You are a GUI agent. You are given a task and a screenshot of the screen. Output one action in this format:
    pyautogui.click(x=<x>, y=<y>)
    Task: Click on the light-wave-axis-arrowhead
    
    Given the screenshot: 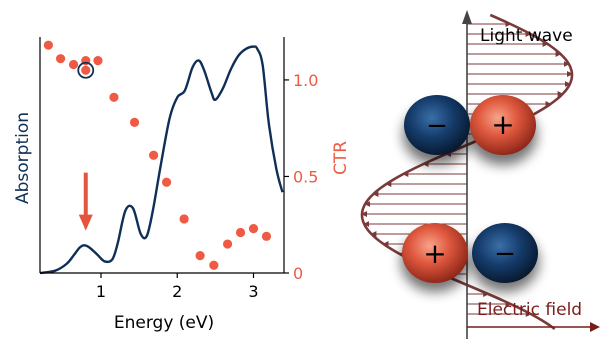 What is the action you would take?
    pyautogui.click(x=467, y=17)
    